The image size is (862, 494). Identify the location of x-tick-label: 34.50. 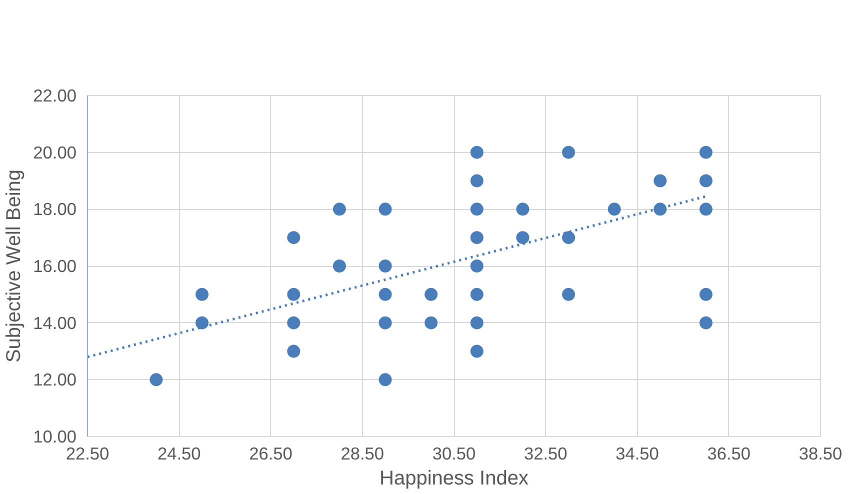
(637, 454).